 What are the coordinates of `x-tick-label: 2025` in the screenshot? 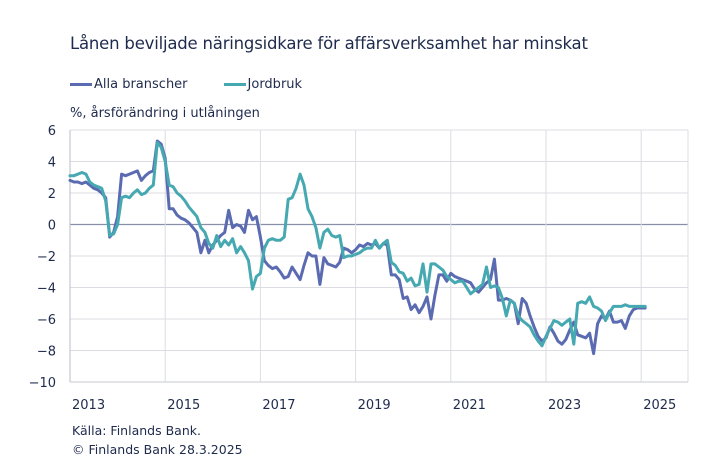 It's located at (659, 405).